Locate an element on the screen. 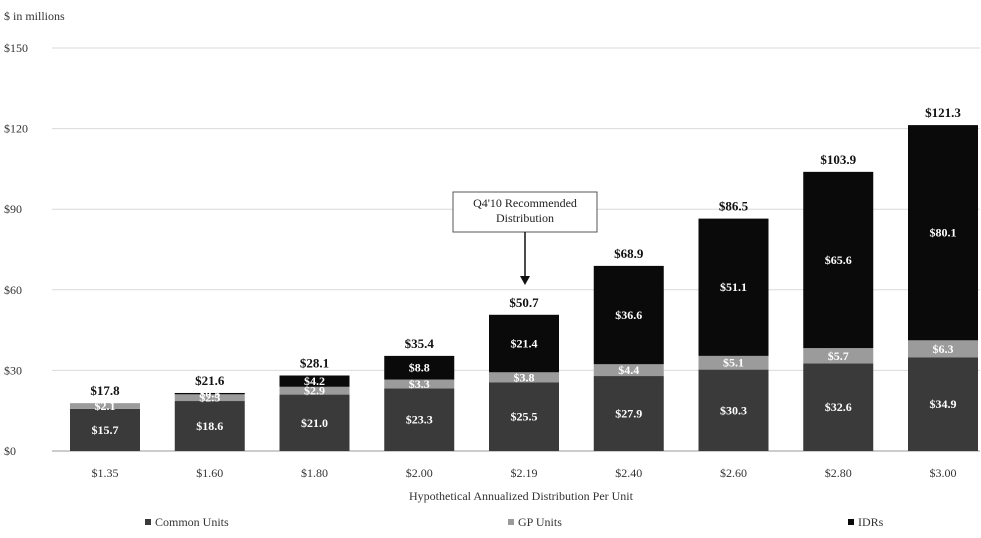 The height and width of the screenshot is (538, 981). segment-label: $18.6 is located at coordinates (209, 426).